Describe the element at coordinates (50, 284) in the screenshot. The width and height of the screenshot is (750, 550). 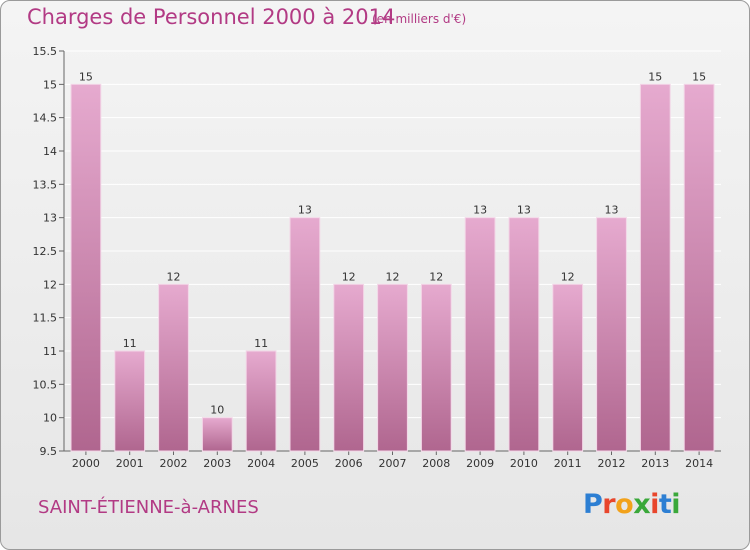
I see `y-tick-label: 12` at that location.